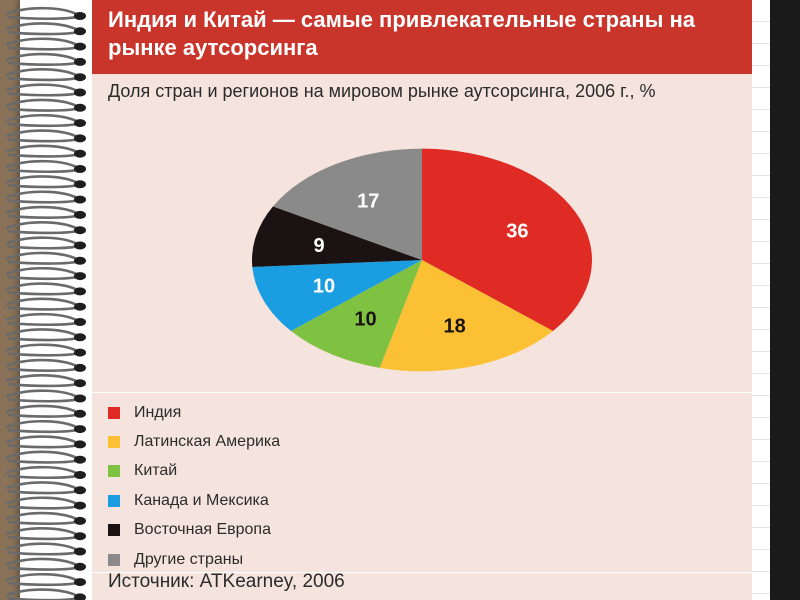  What do you see at coordinates (408, 559) in the screenshot?
I see `legend-item: Другие страны` at bounding box center [408, 559].